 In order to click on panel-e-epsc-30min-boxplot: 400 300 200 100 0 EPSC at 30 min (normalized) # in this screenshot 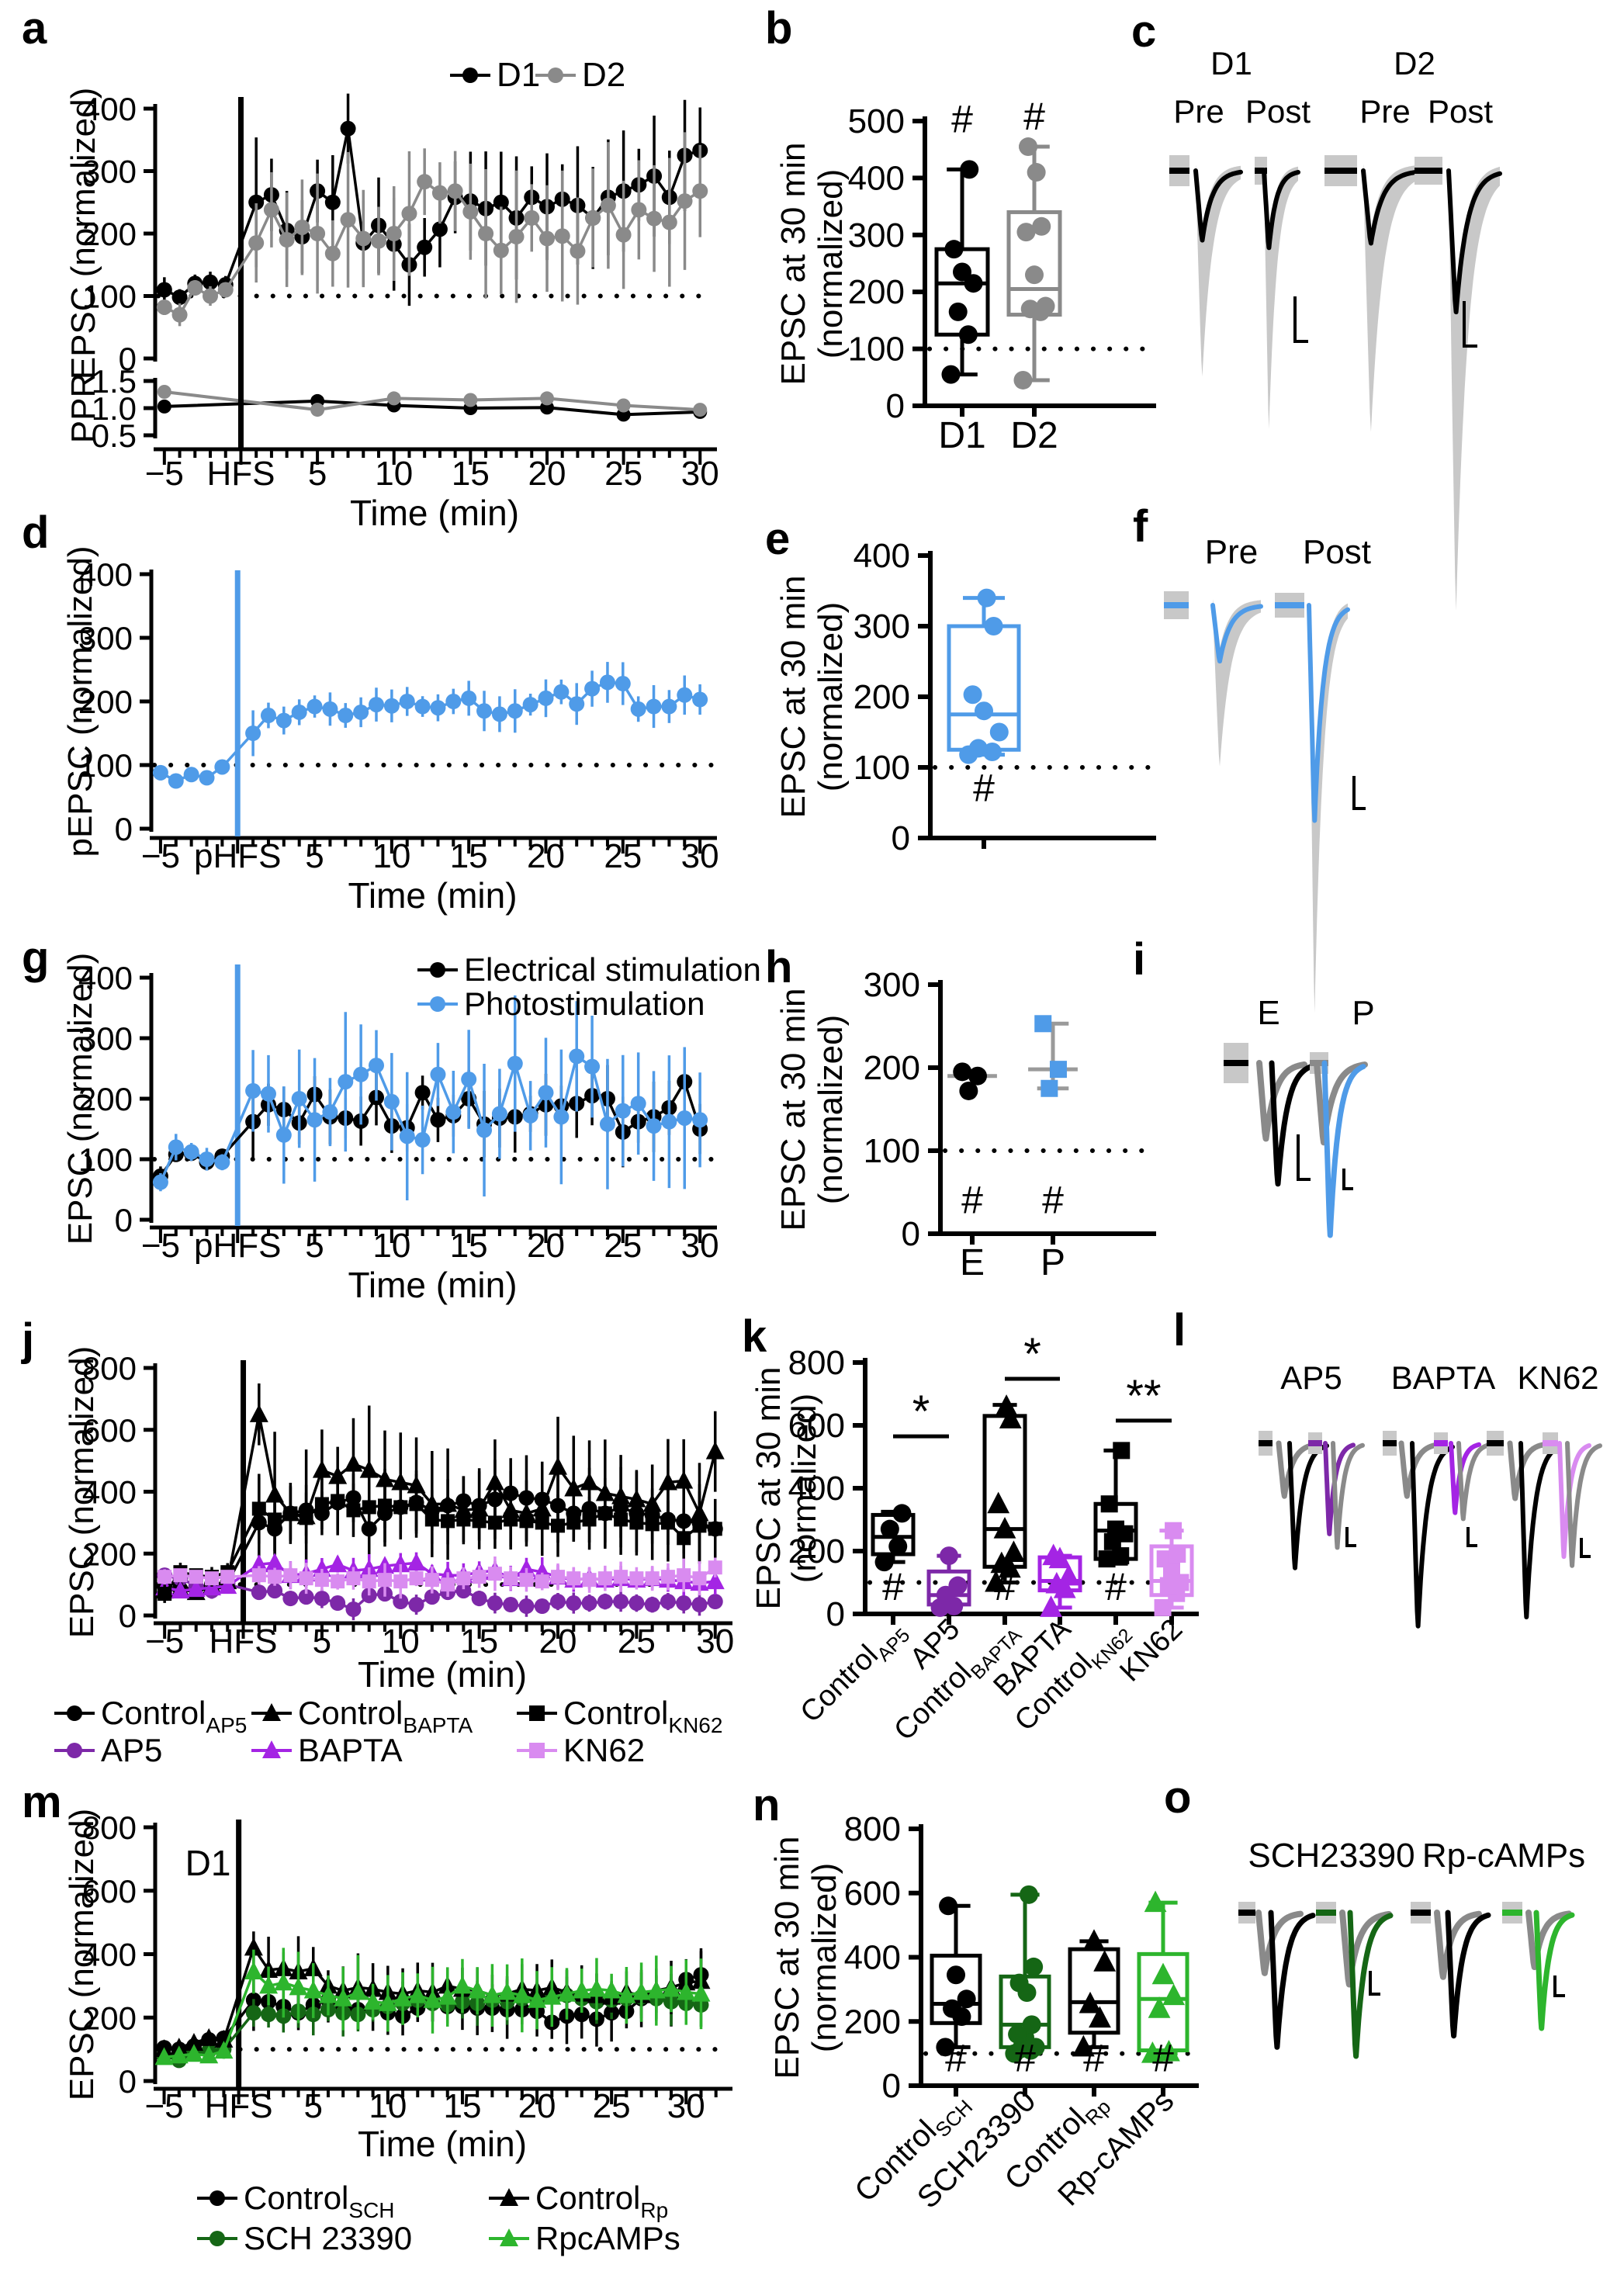, I will do `click(965, 697)`.